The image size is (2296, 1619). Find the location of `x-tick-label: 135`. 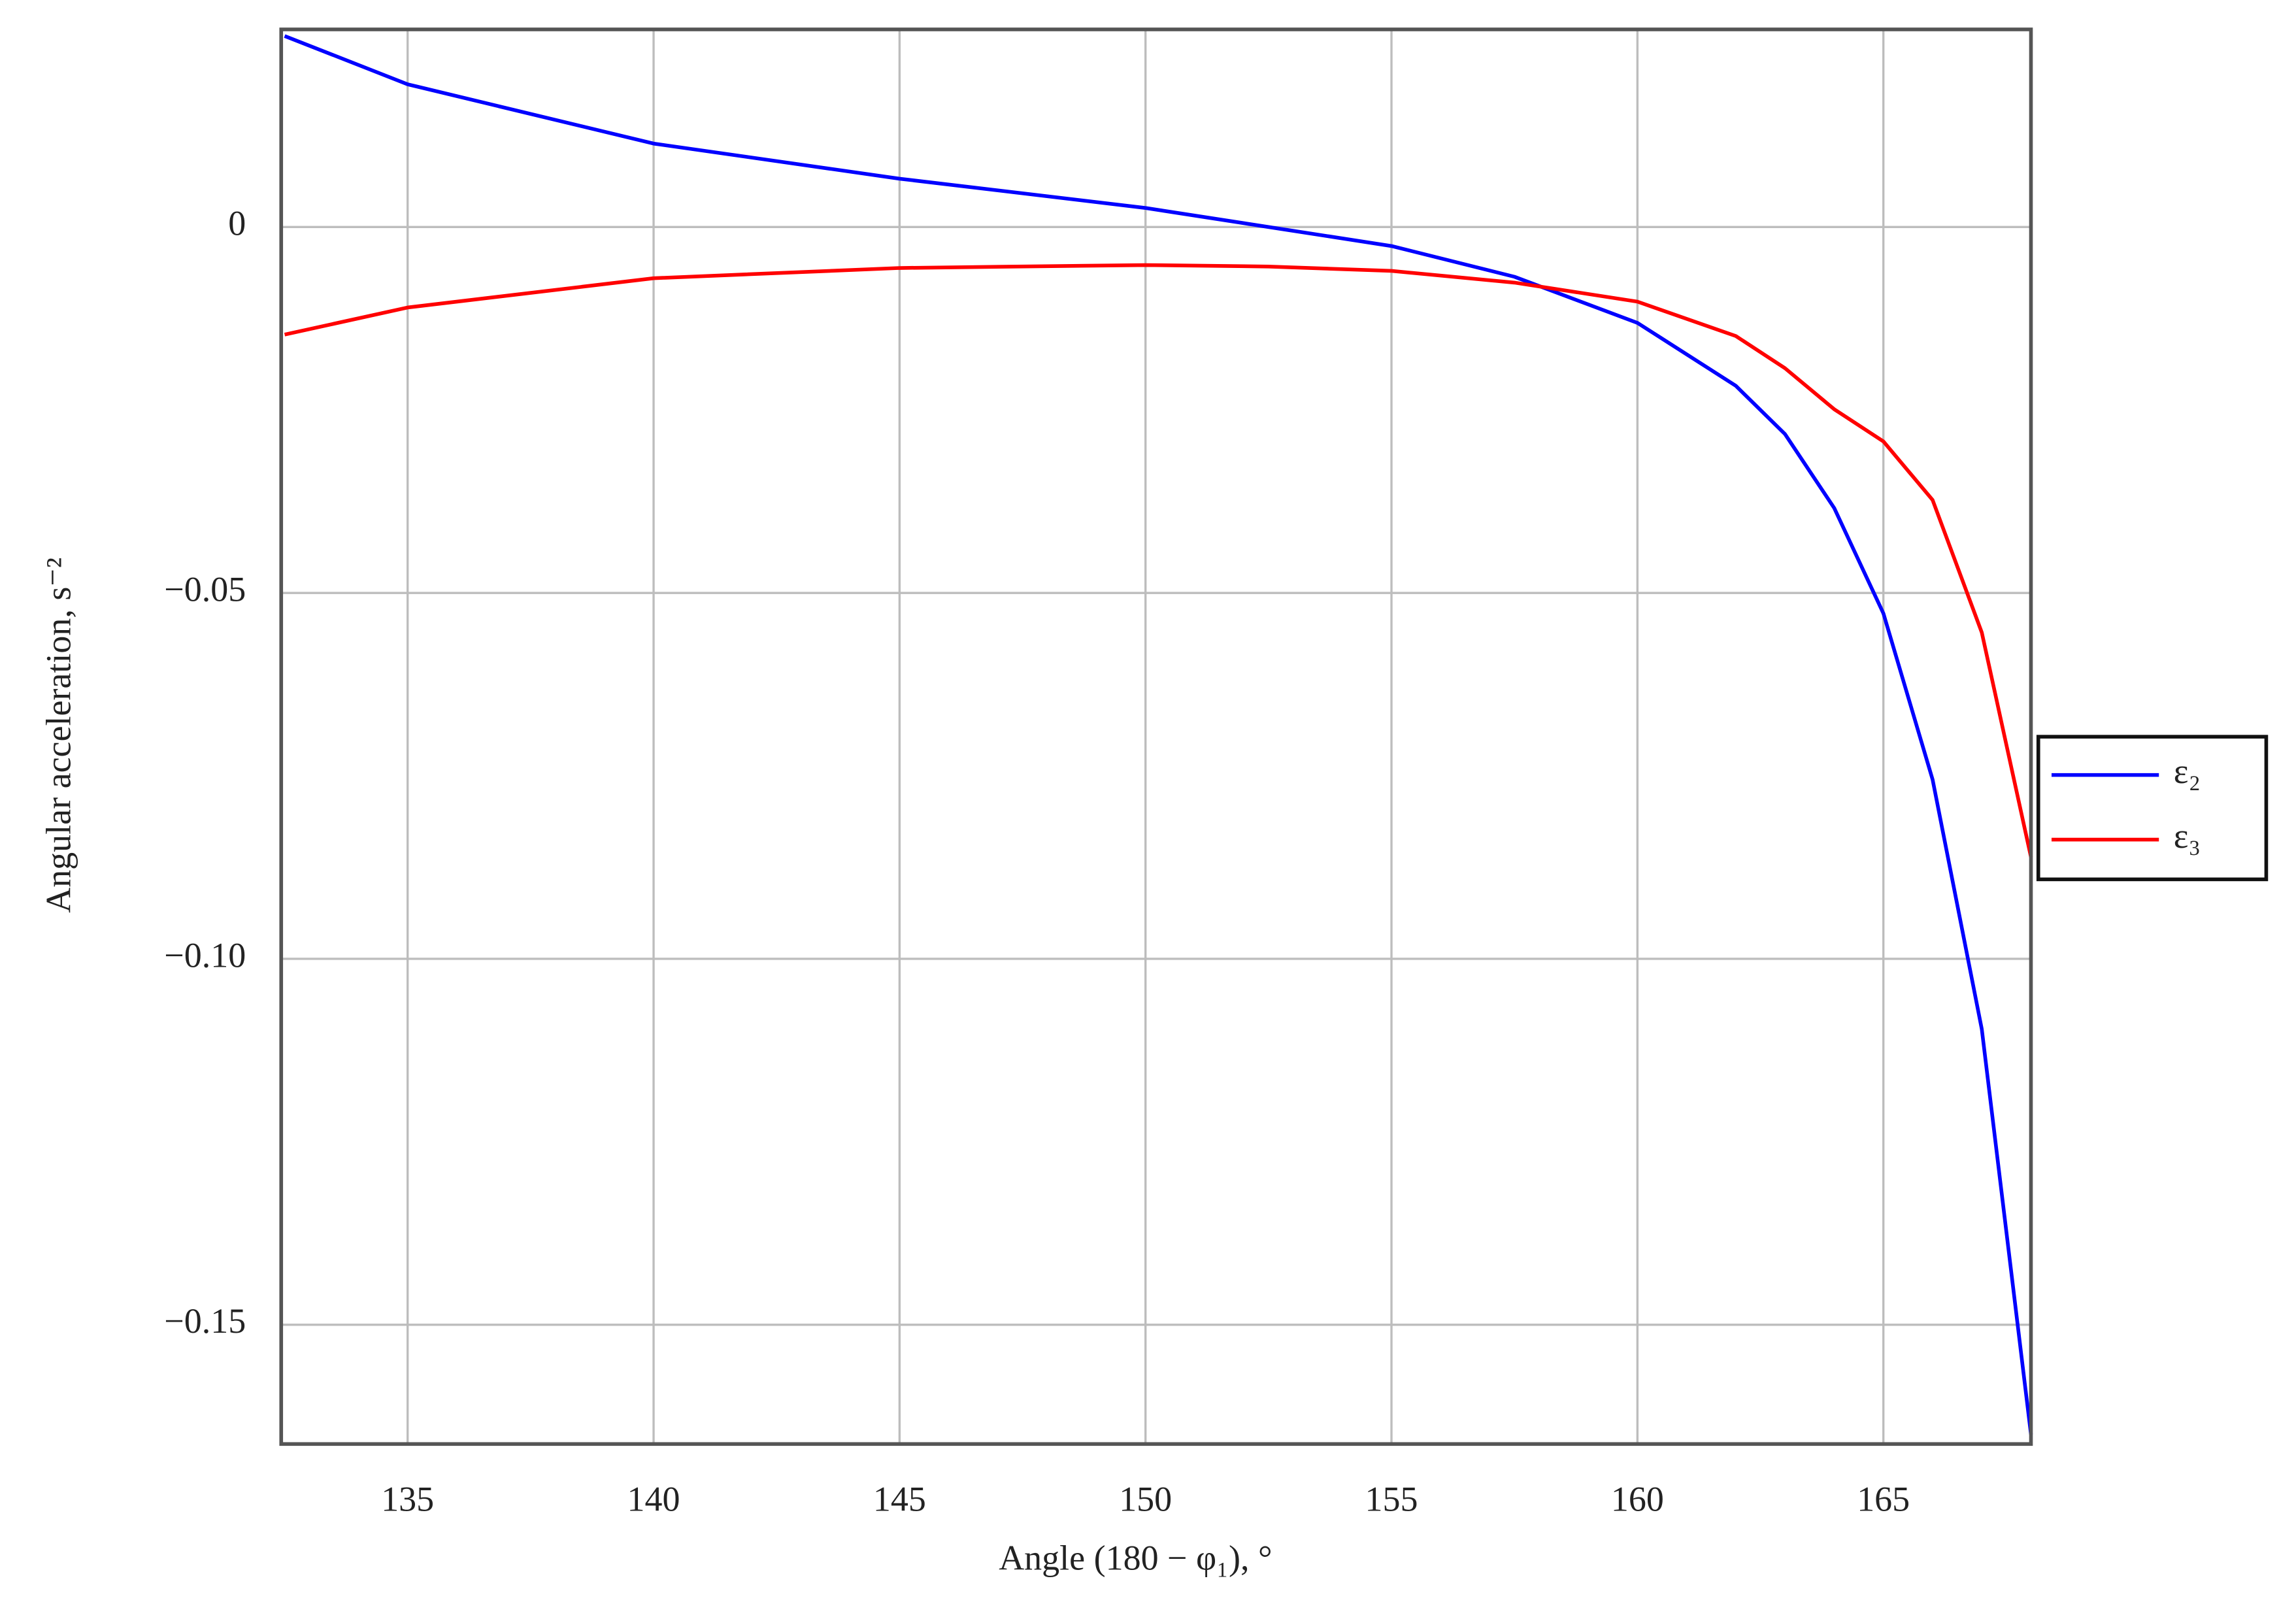

x-tick-label: 135 is located at coordinates (407, 1499).